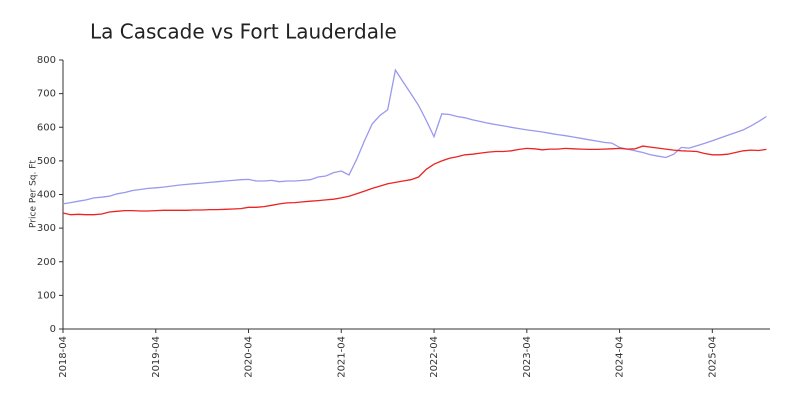  What do you see at coordinates (46, 295) in the screenshot?
I see `y-tick-label: 100` at bounding box center [46, 295].